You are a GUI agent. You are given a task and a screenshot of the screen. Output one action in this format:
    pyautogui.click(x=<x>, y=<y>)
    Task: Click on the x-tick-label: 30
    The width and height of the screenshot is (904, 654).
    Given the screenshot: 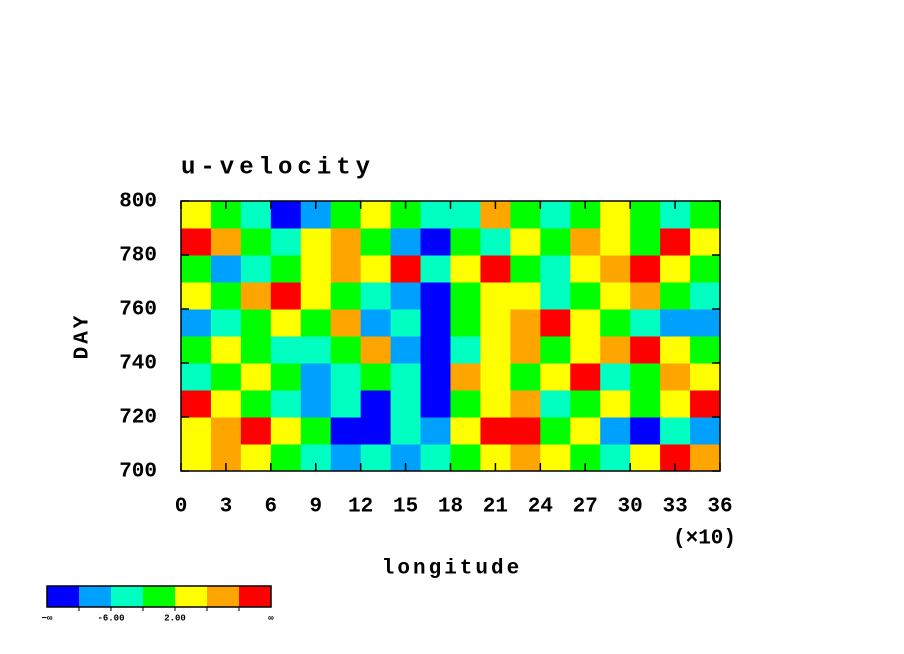 What is the action you would take?
    pyautogui.click(x=630, y=507)
    